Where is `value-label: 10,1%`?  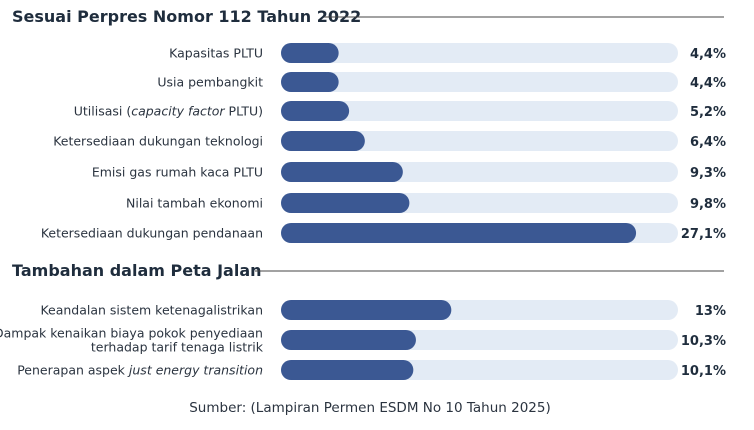
value-label: 10,1% is located at coordinates (703, 371).